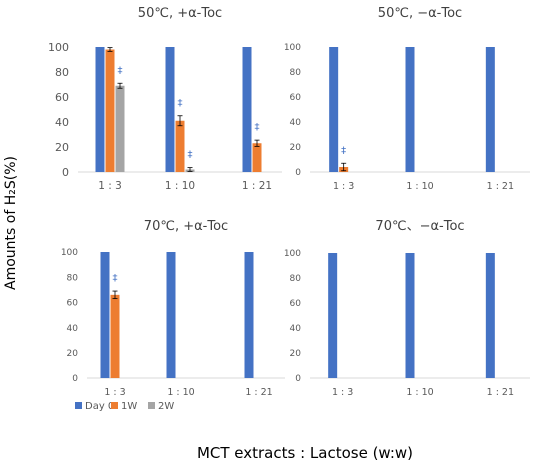 The height and width of the screenshot is (471, 550). I want to click on legend-label: Day 0, so click(99, 406).